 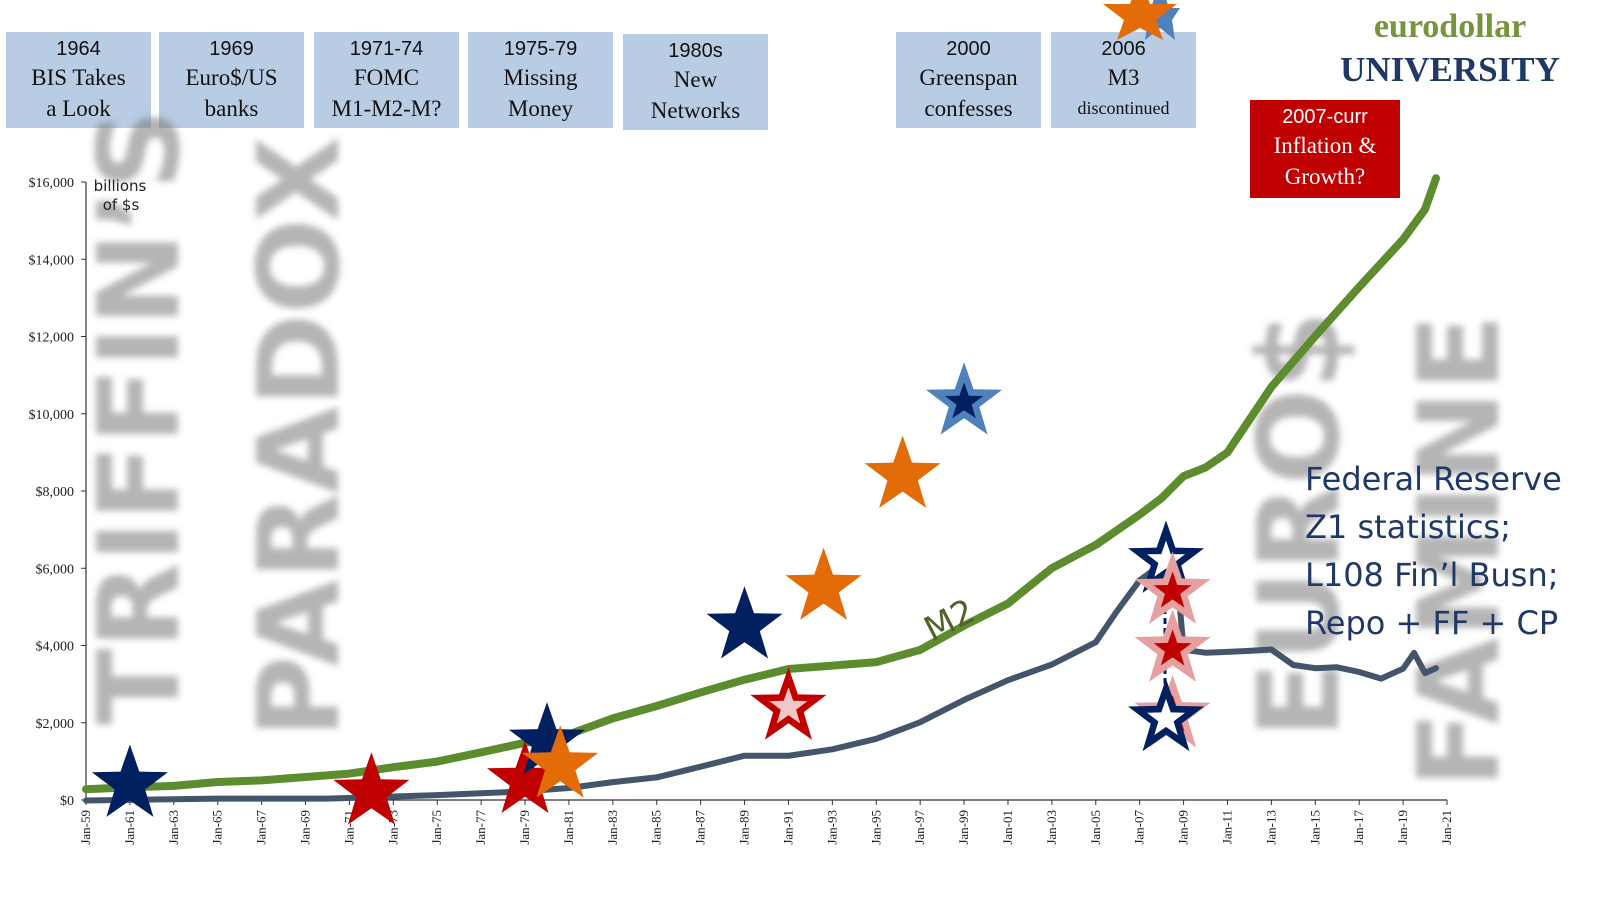 I want to click on timeline-line: Missing, so click(x=540, y=77).